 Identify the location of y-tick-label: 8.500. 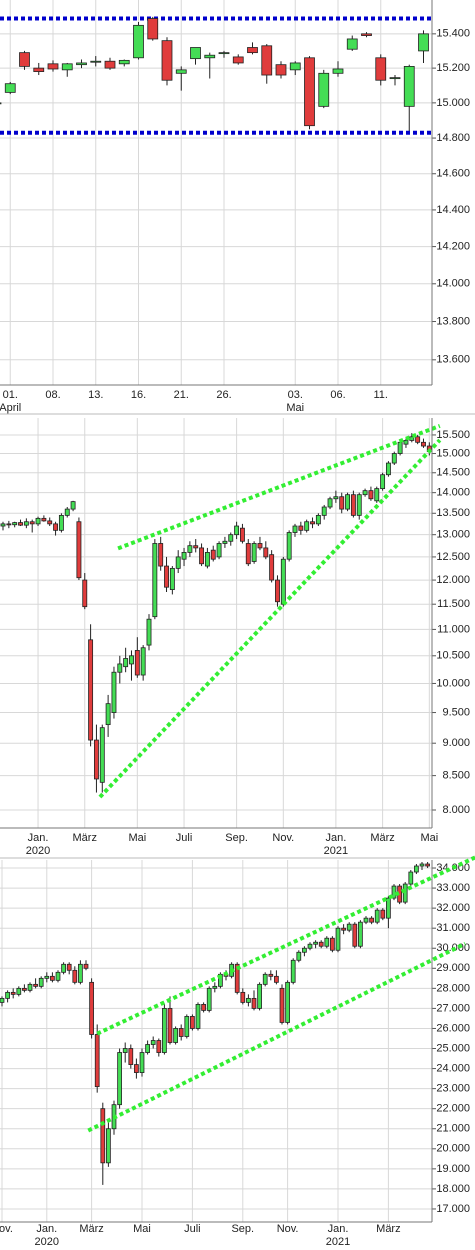
(456, 776).